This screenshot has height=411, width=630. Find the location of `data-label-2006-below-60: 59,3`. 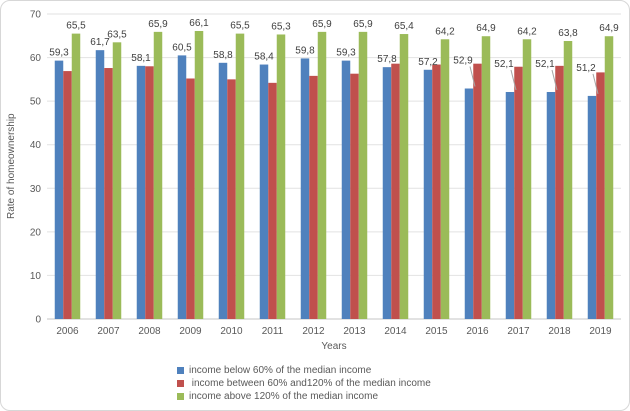

data-label-2006-below-60: 59,3 is located at coordinates (59, 53).